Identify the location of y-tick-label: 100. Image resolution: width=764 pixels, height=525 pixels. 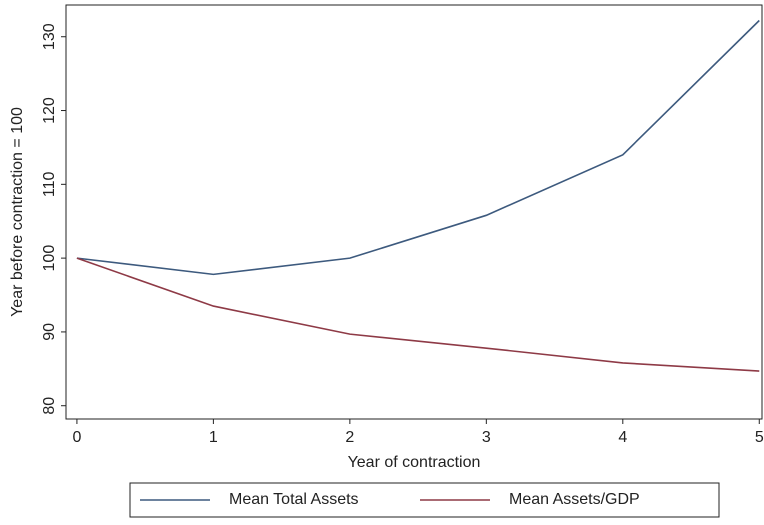
(49, 258).